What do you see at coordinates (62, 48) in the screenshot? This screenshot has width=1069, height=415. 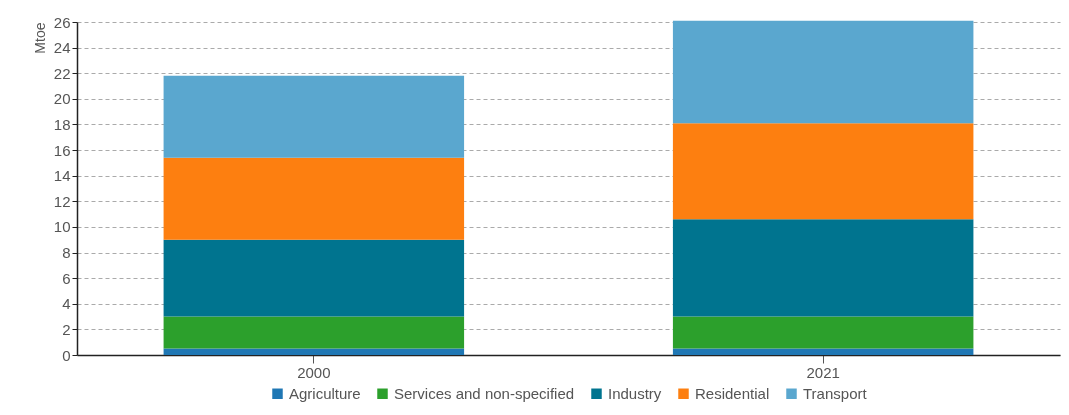 I see `y-tick-label: 24` at bounding box center [62, 48].